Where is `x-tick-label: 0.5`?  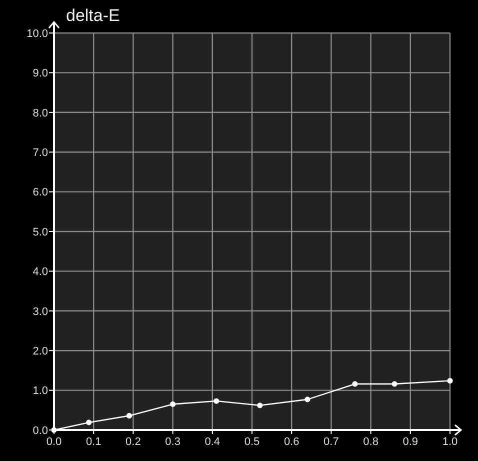 x-tick-label: 0.5 is located at coordinates (252, 442).